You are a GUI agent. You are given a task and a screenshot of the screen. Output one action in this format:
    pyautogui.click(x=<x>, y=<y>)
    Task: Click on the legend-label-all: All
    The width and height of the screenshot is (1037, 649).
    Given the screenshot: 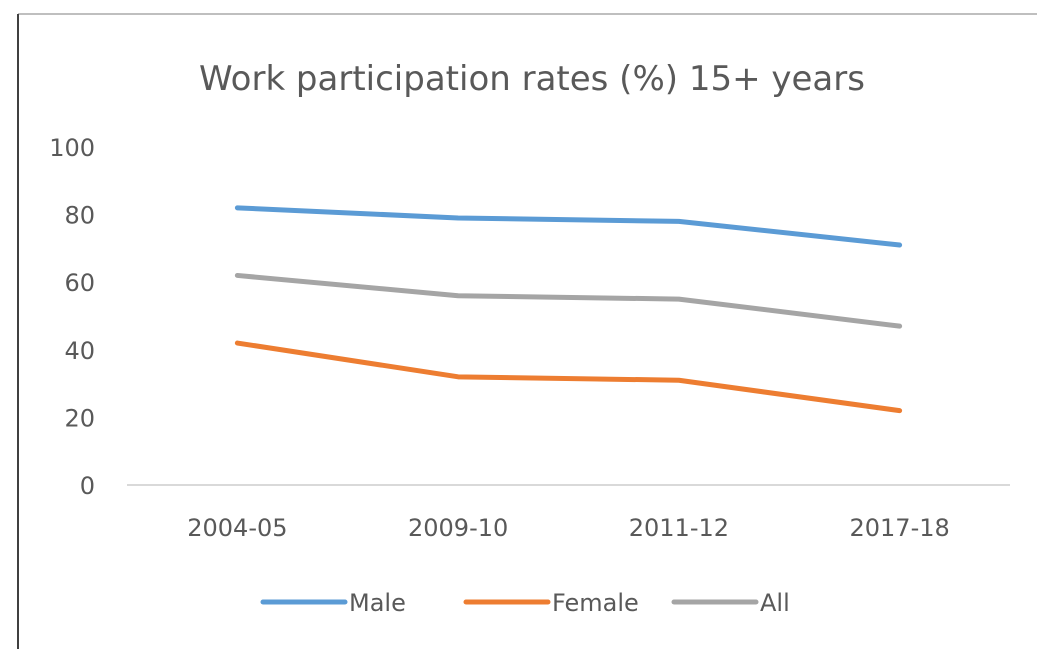 What is the action you would take?
    pyautogui.click(x=775, y=603)
    